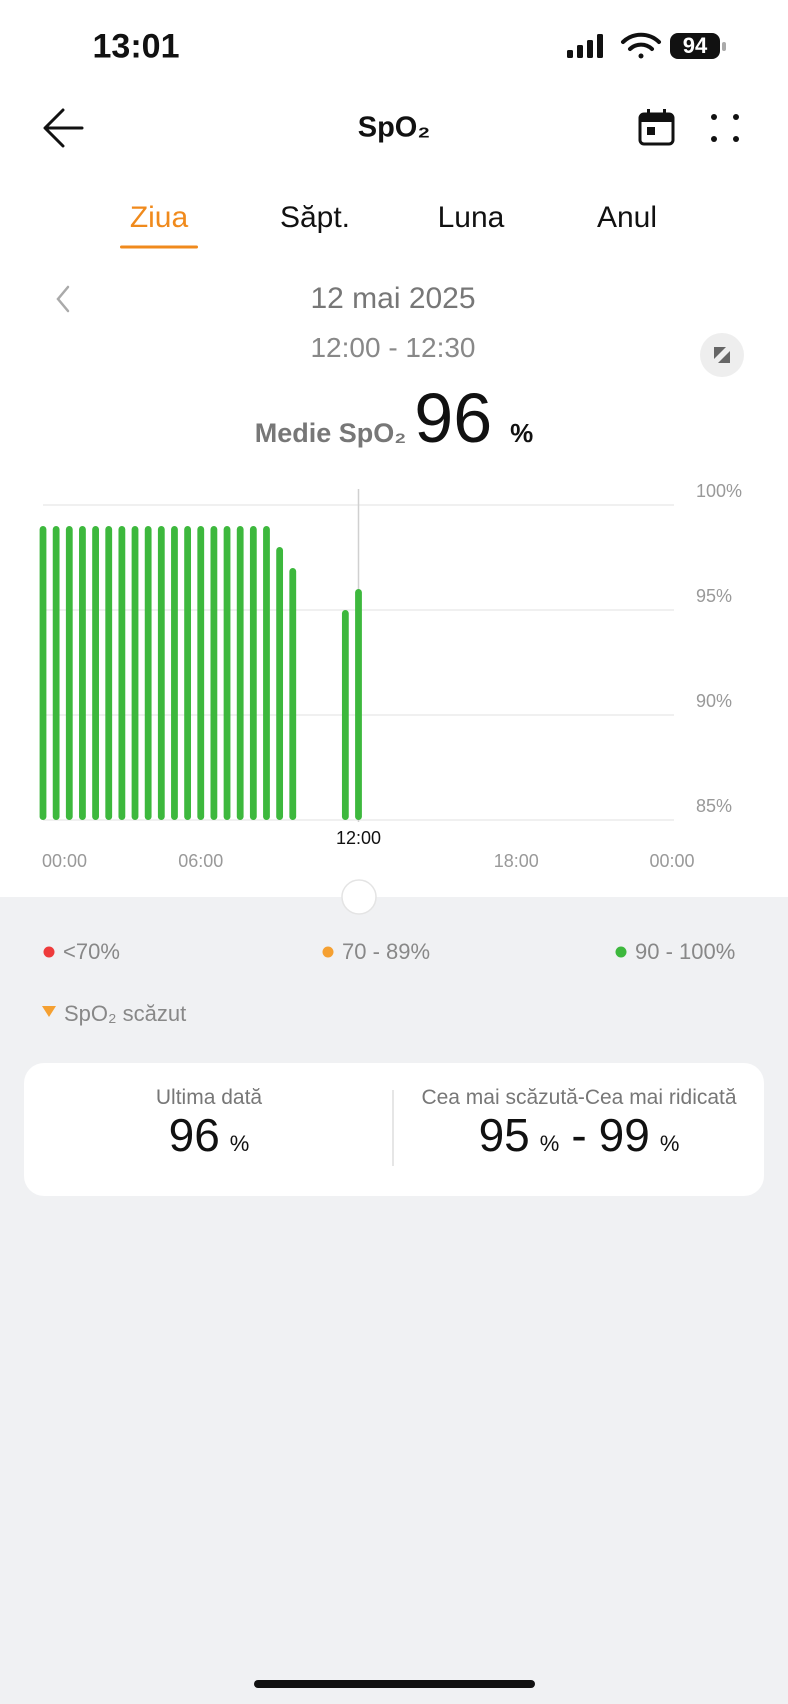 Image resolution: width=788 pixels, height=1704 pixels. I want to click on expand-icon, so click(722, 355).